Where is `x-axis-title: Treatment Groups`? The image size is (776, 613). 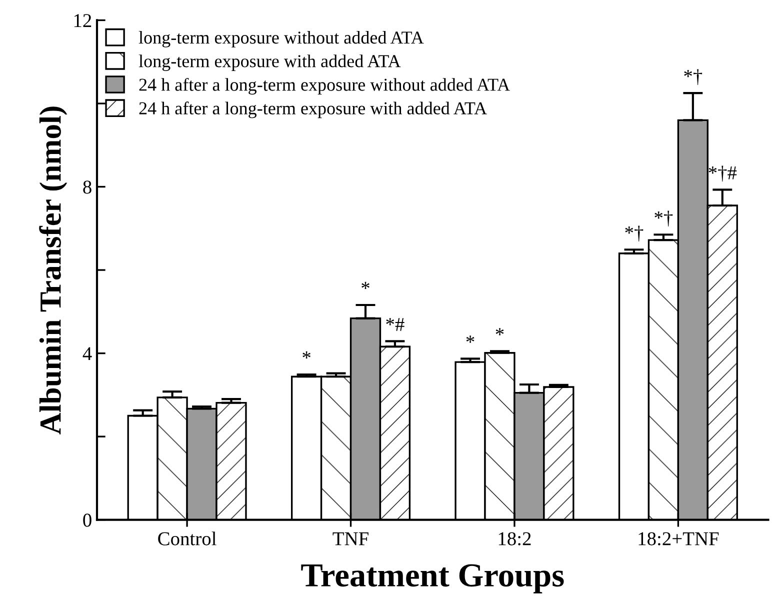 x-axis-title: Treatment Groups is located at coordinates (432, 579).